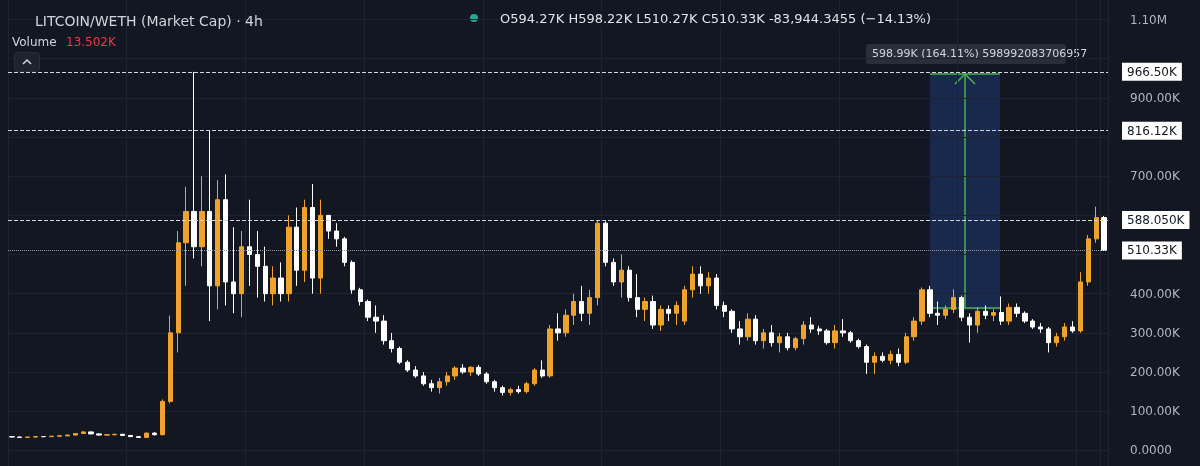  Describe the element at coordinates (1155, 293) in the screenshot. I see `y-tick-label: 400.00K` at that location.